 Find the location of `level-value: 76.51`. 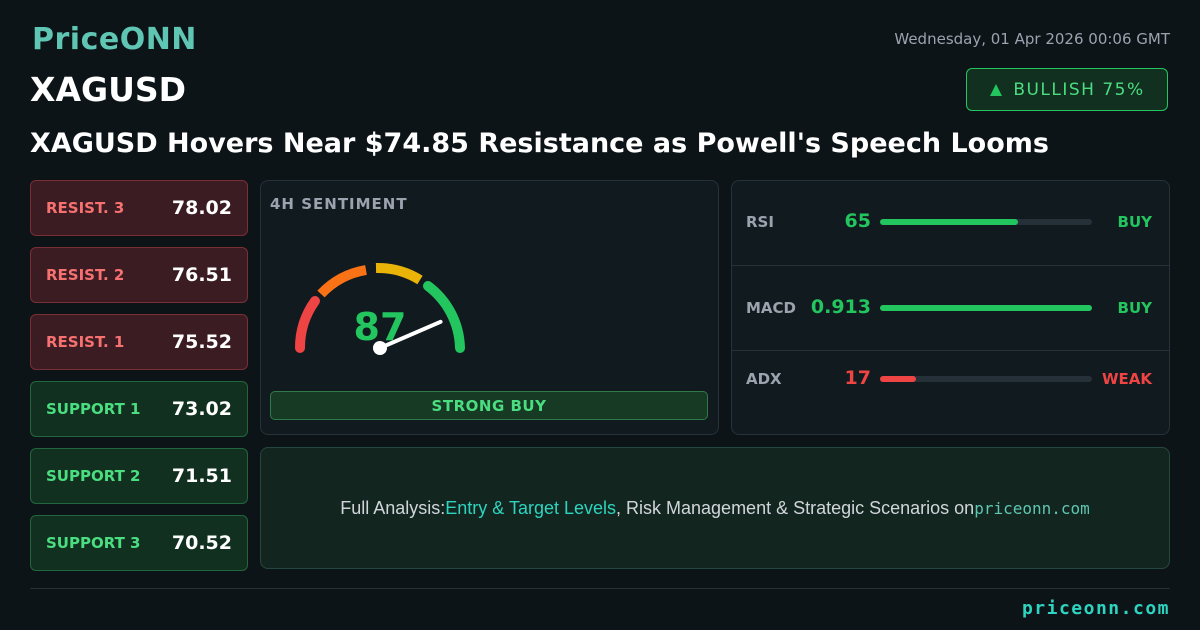

level-value: 76.51 is located at coordinates (201, 275).